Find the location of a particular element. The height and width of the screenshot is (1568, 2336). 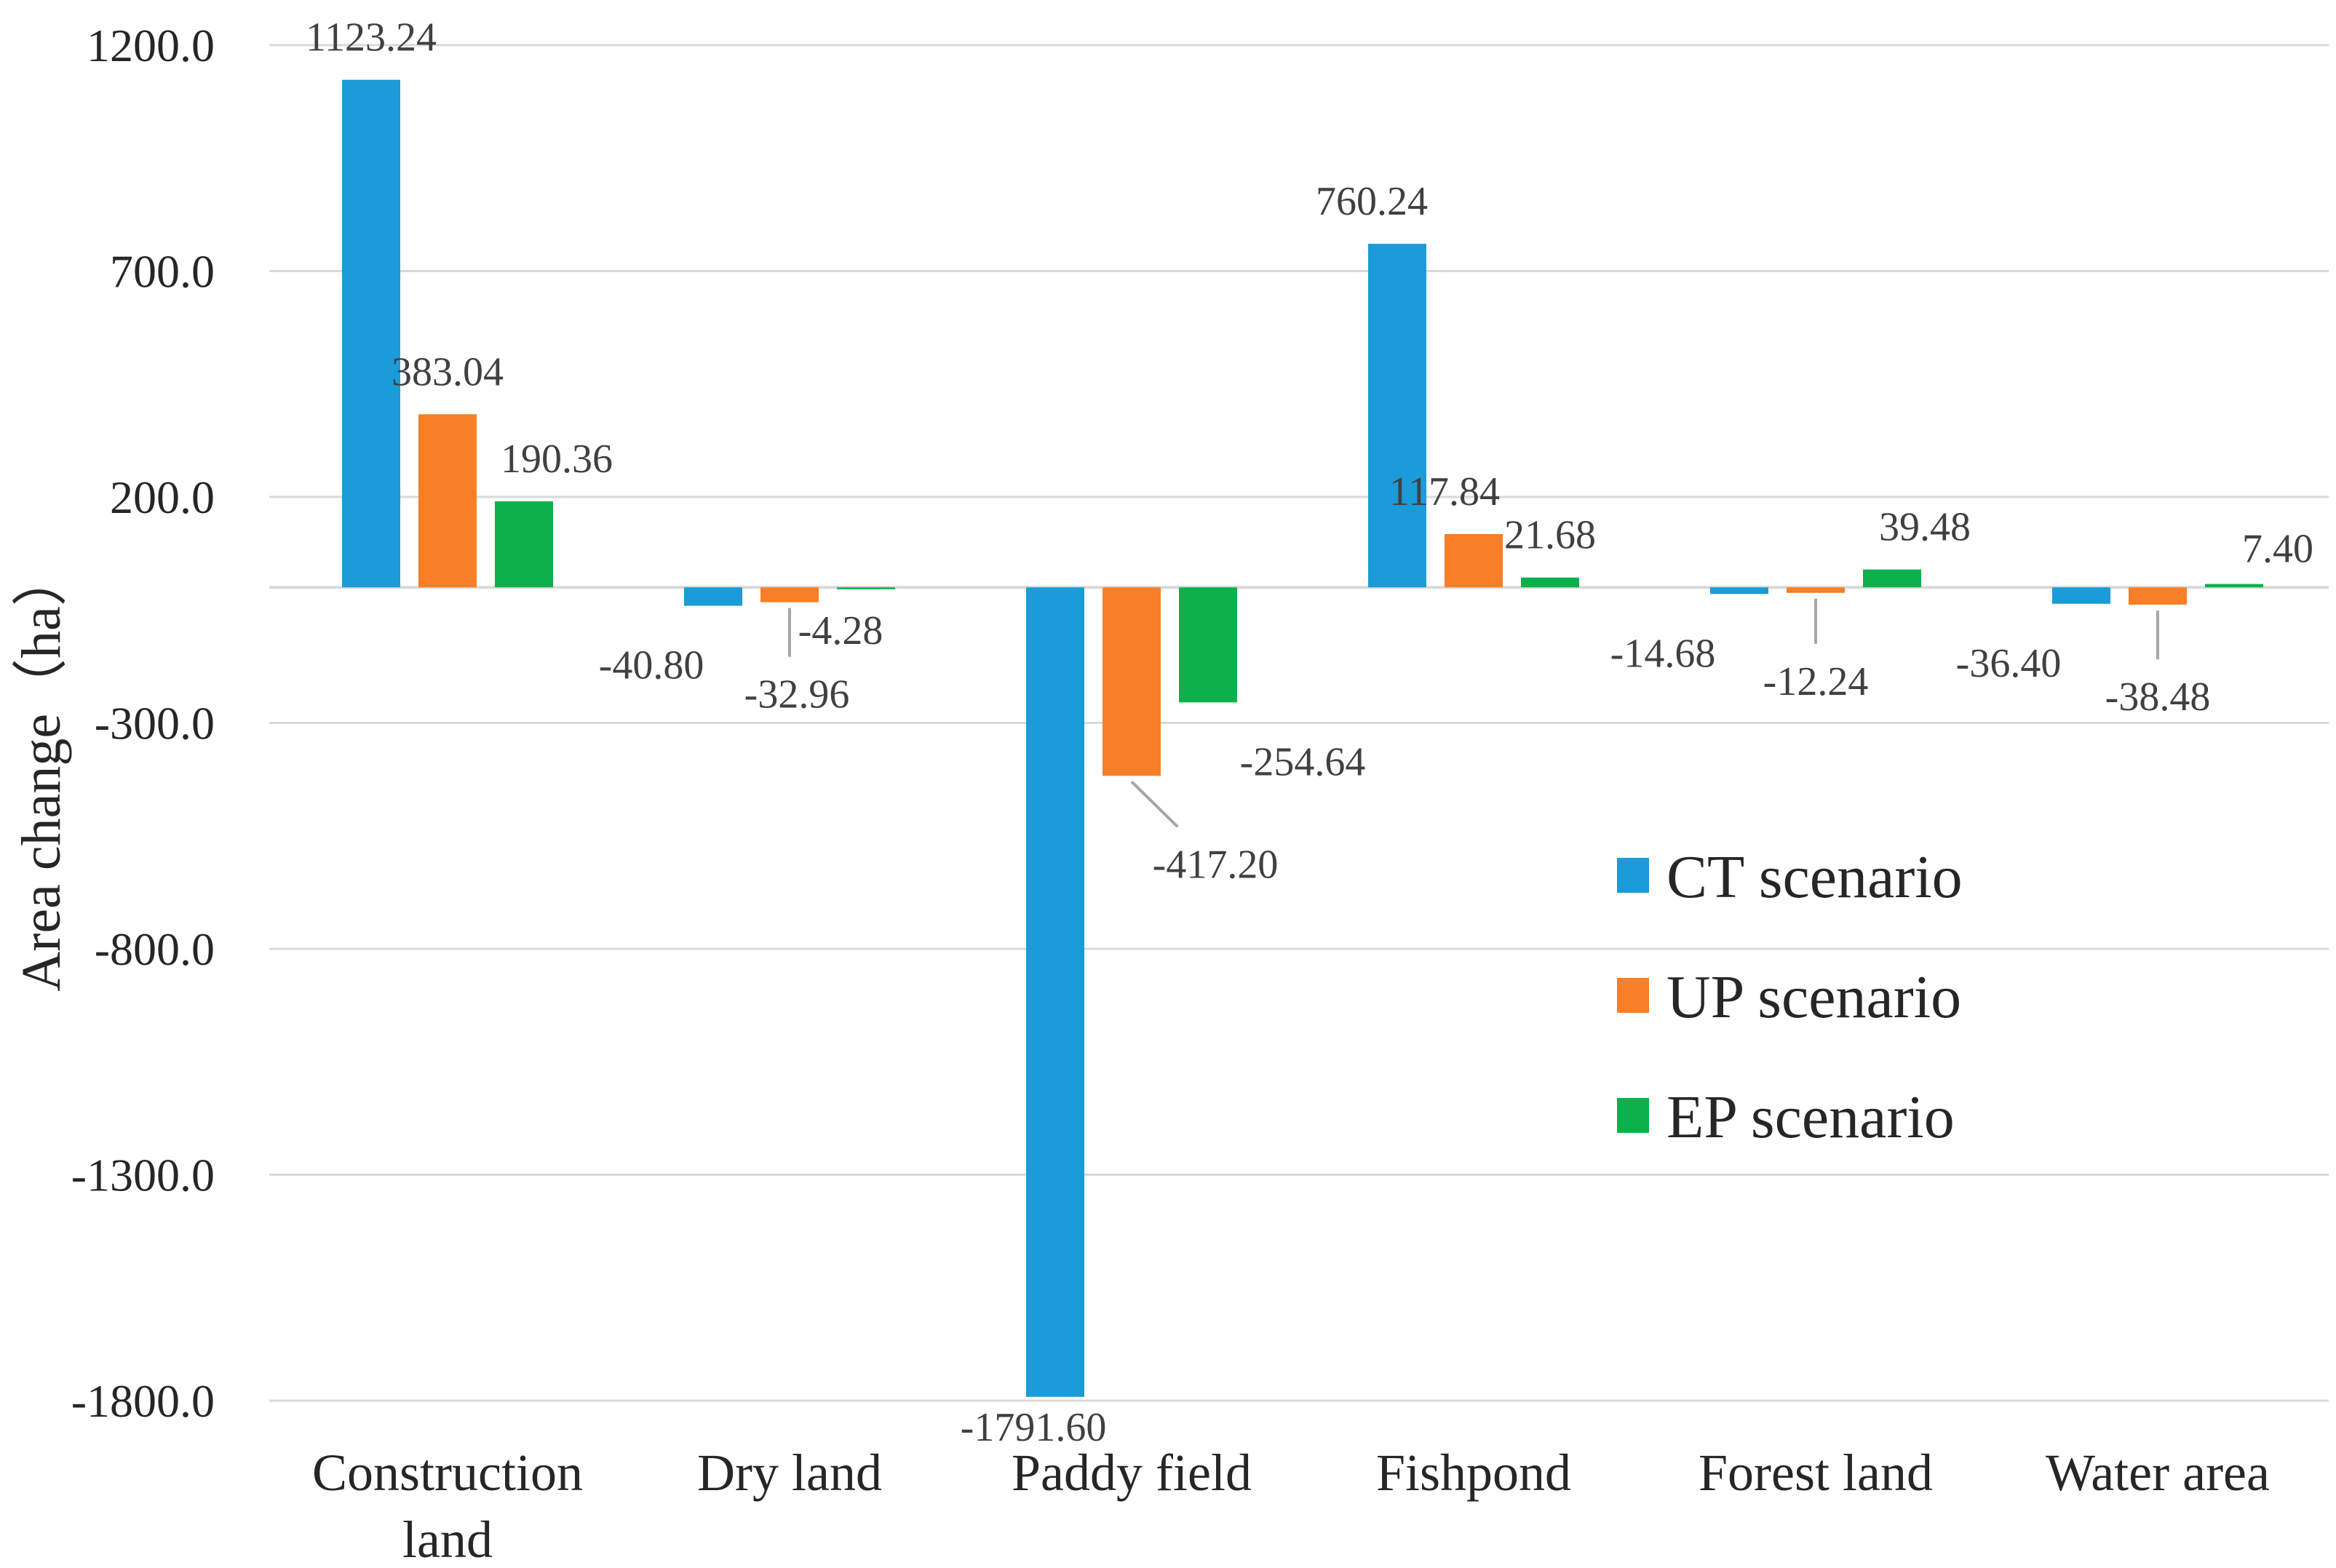

data-label-ep-5: 7.40 is located at coordinates (2277, 549).